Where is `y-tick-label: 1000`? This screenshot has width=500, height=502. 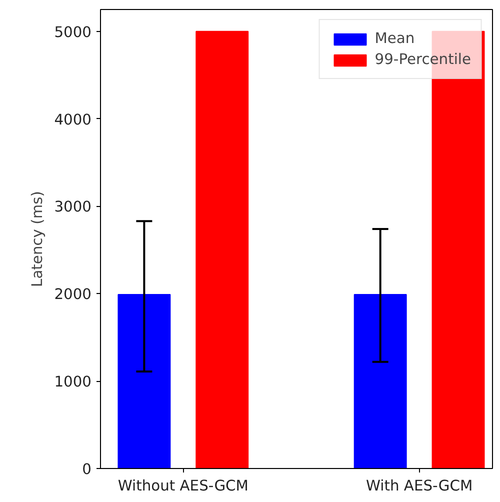 y-tick-label: 1000 is located at coordinates (73, 382).